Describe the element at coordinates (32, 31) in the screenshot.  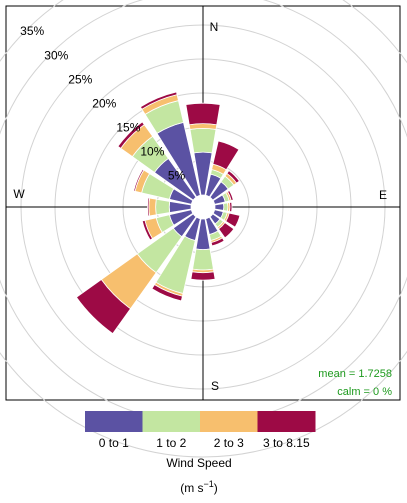
I see `ring-label-7: 35%` at that location.